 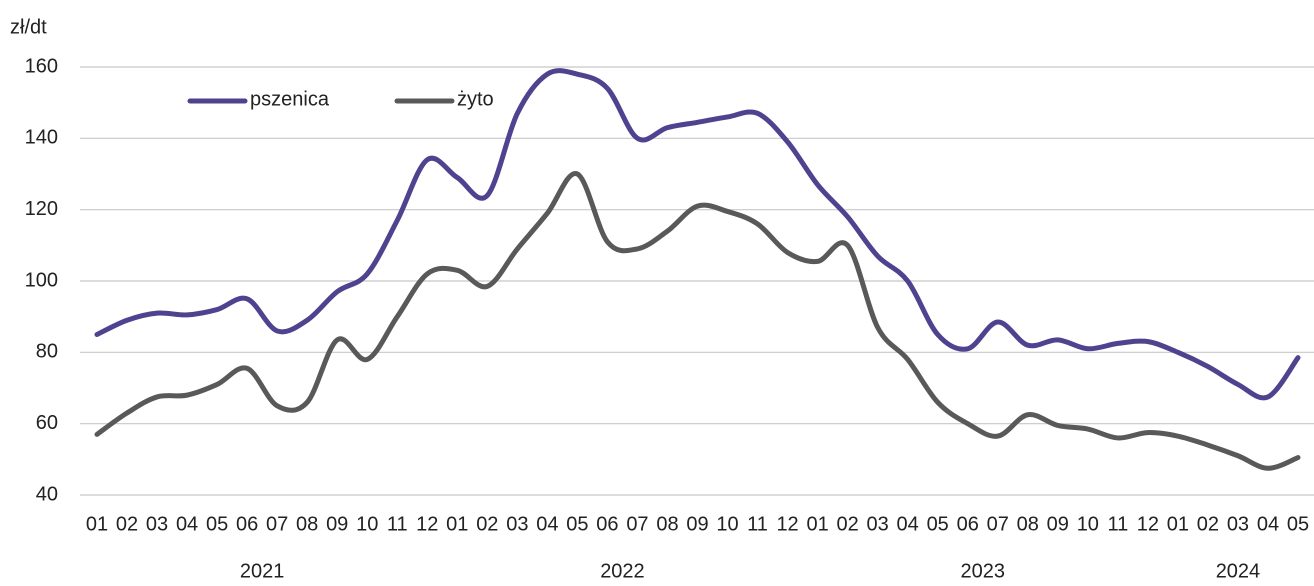 I want to click on y-tick-label: 60, so click(x=47, y=423).